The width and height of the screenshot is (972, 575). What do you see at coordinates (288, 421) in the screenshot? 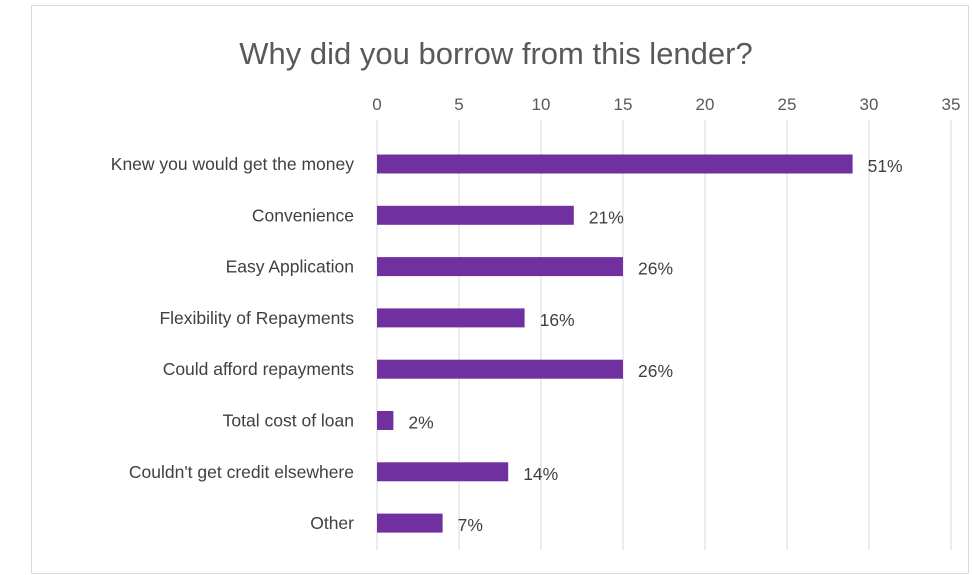
I see `category-label: Total cost of loan` at bounding box center [288, 421].